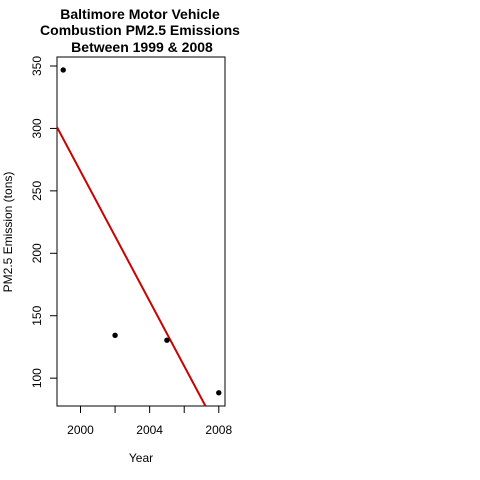  Describe the element at coordinates (141, 458) in the screenshot. I see `x-axis-label: Year` at that location.